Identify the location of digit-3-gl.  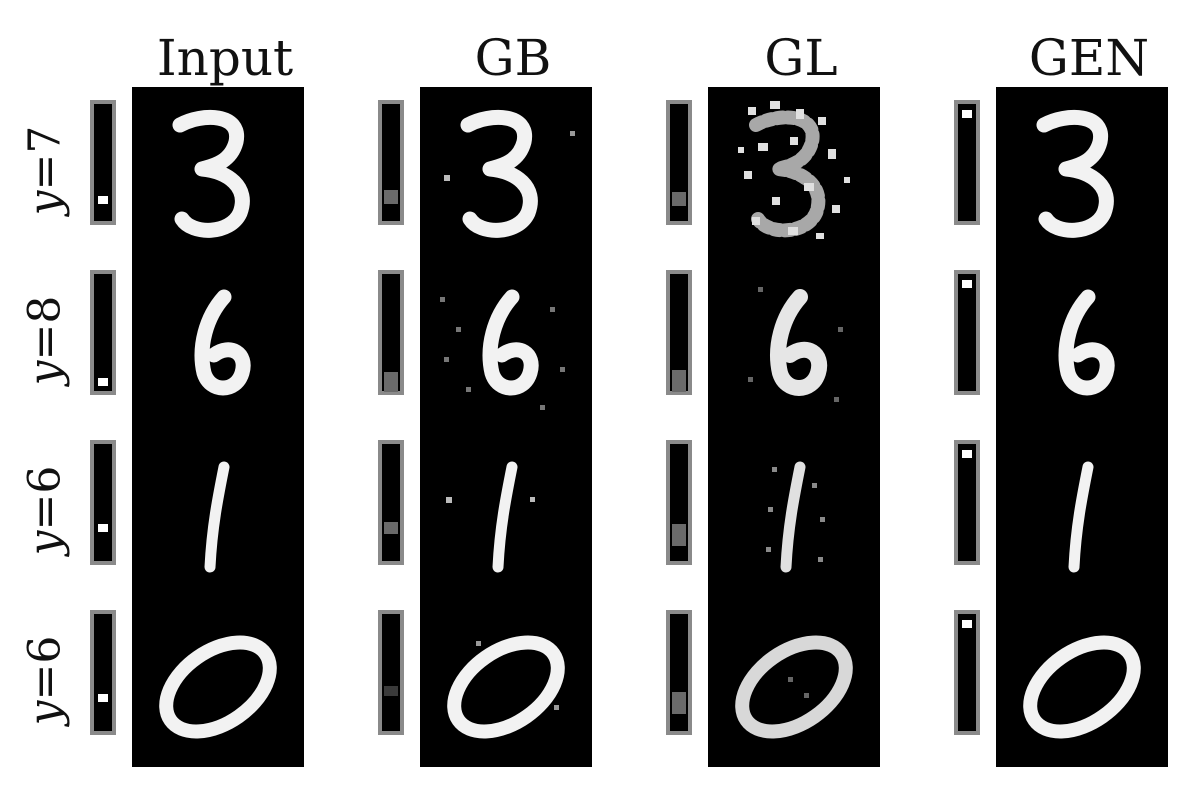
(794, 170).